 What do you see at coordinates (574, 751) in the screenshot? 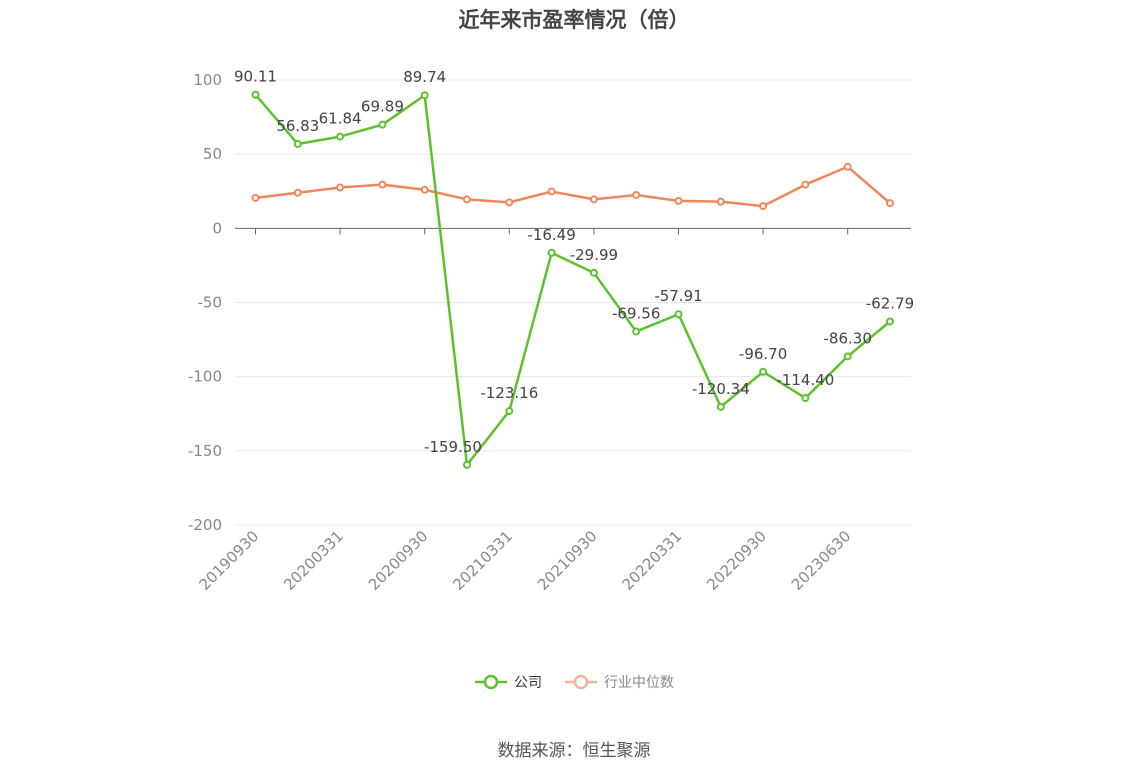
I see `data-source: 数据来源：恒生聚源` at bounding box center [574, 751].